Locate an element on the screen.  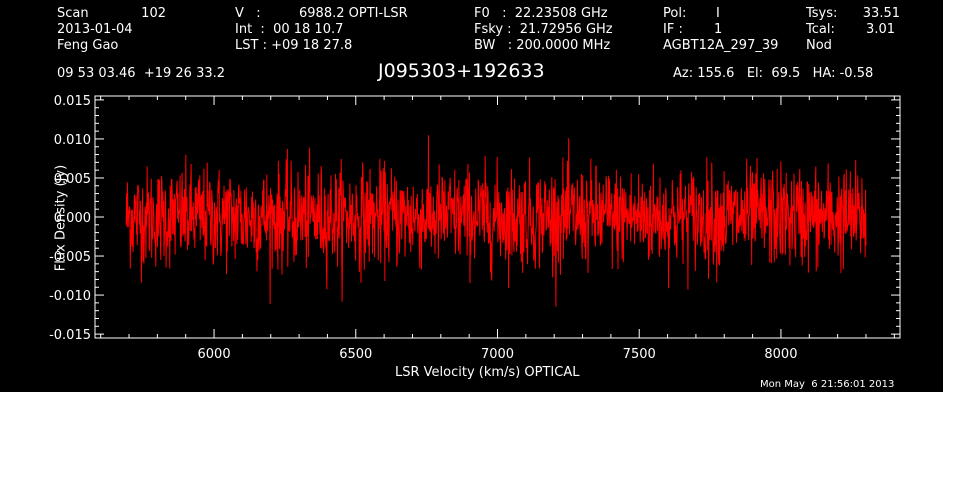
tcal-label: Tcal: is located at coordinates (820, 29).